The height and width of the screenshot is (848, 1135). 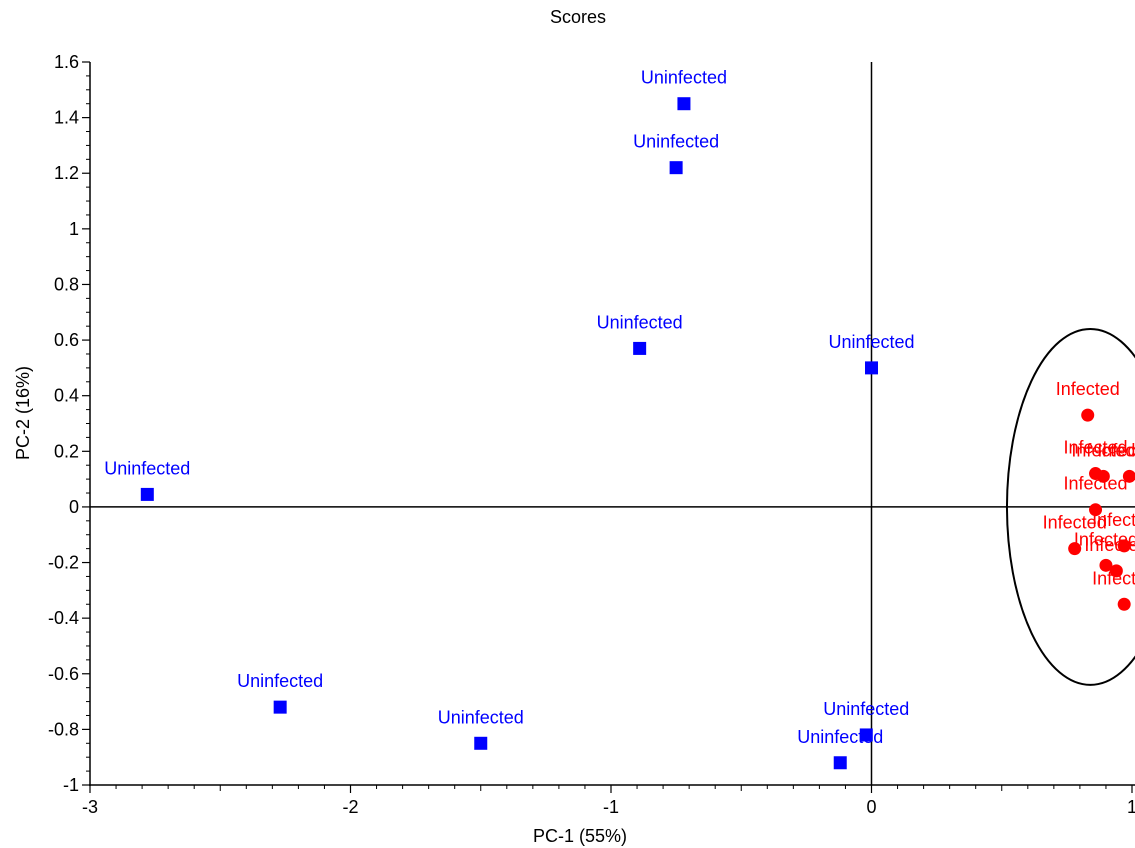 I want to click on annotations, so click(x=1070, y=507).